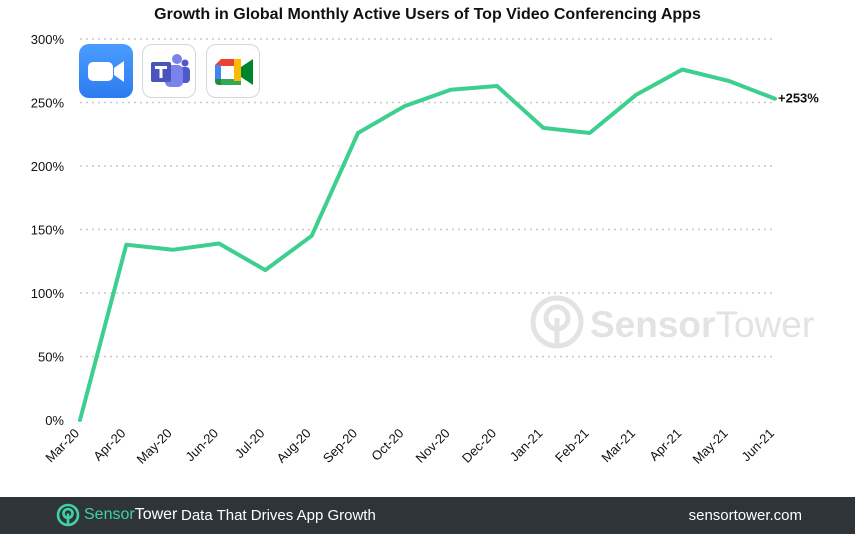 The width and height of the screenshot is (855, 534). What do you see at coordinates (710, 446) in the screenshot?
I see `x-tick-label: May-21` at bounding box center [710, 446].